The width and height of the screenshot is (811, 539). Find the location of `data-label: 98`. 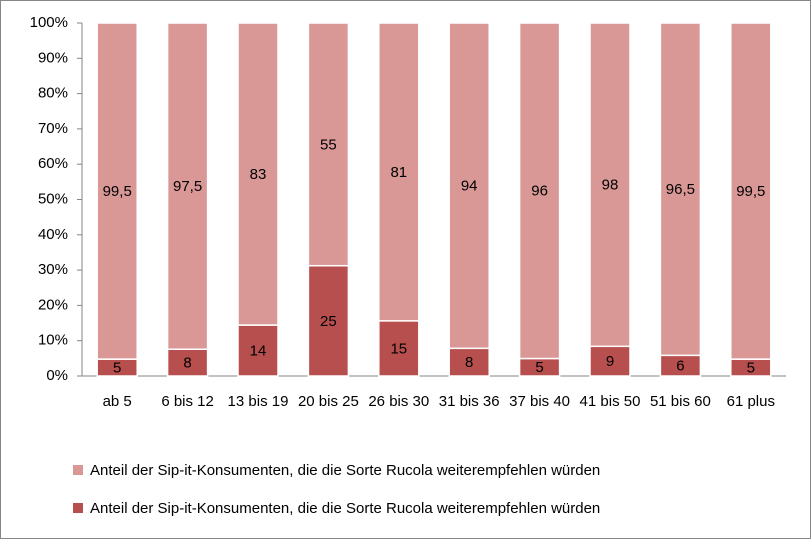

data-label: 98 is located at coordinates (610, 185).